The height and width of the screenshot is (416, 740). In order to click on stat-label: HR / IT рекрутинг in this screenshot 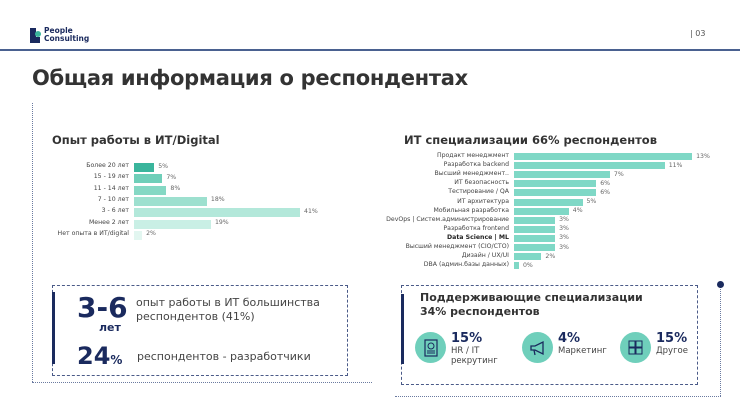, I will do `click(474, 356)`.